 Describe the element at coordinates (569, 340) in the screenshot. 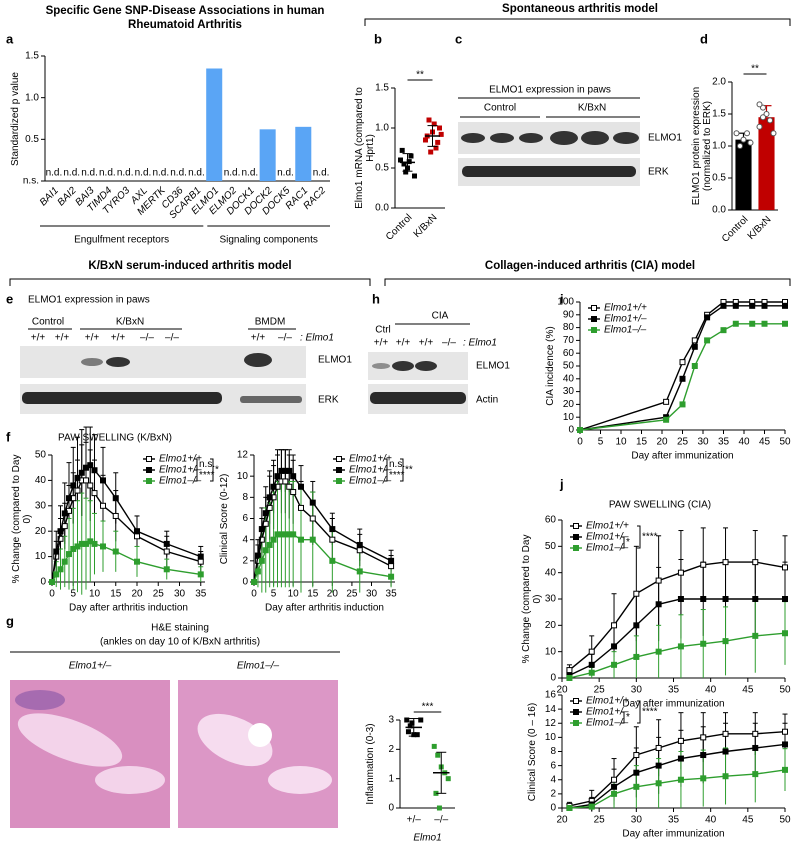

I see `y-tick-label: 70` at that location.